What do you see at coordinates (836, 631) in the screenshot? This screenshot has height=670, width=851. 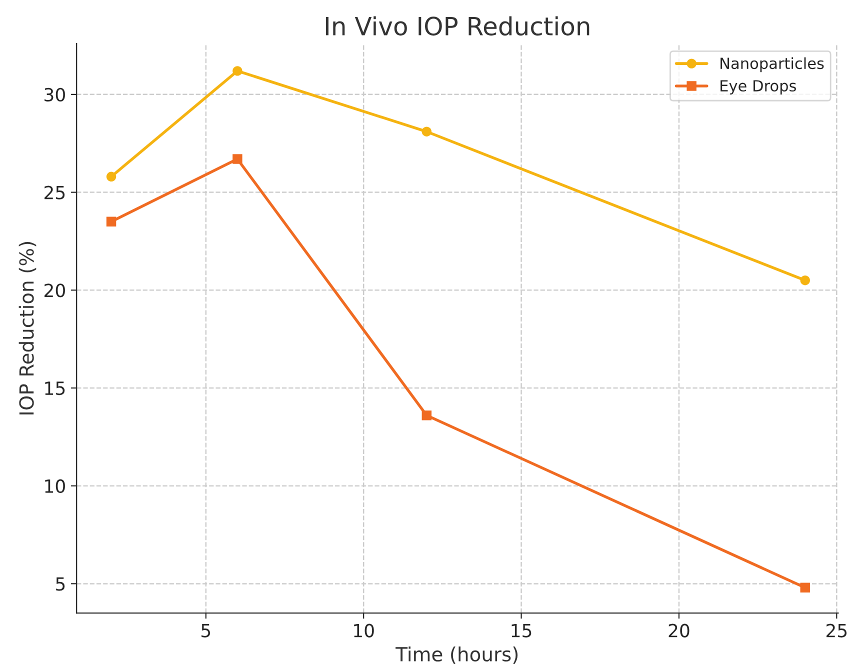 I see `x-tick-label: 25` at bounding box center [836, 631].